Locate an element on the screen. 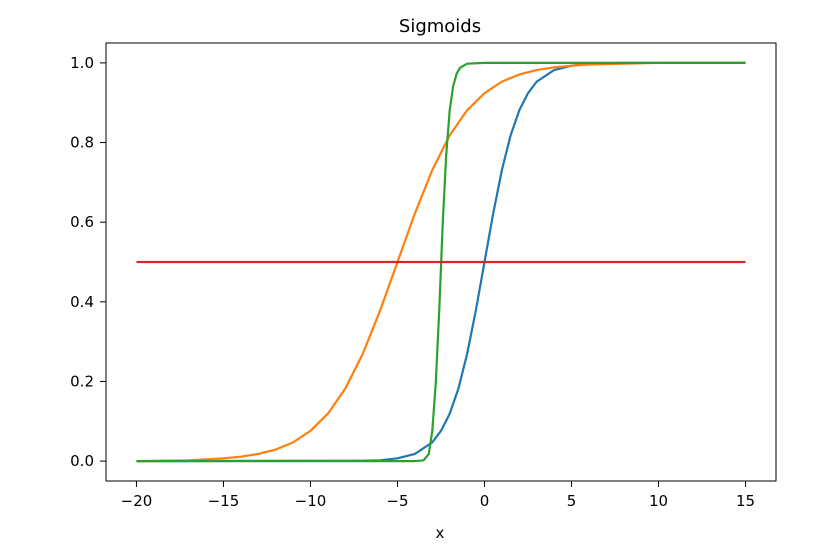 The height and width of the screenshot is (558, 832). x-tick-label: 0 is located at coordinates (485, 501).